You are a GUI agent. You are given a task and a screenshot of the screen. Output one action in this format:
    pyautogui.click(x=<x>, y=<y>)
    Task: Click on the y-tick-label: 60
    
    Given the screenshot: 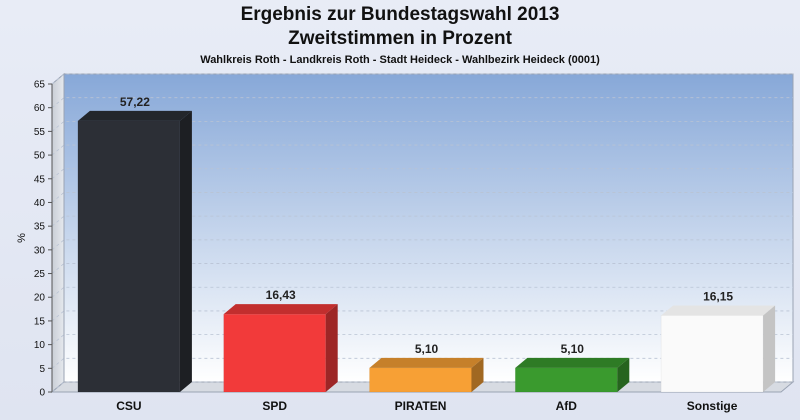 What is the action you would take?
    pyautogui.click(x=40, y=108)
    